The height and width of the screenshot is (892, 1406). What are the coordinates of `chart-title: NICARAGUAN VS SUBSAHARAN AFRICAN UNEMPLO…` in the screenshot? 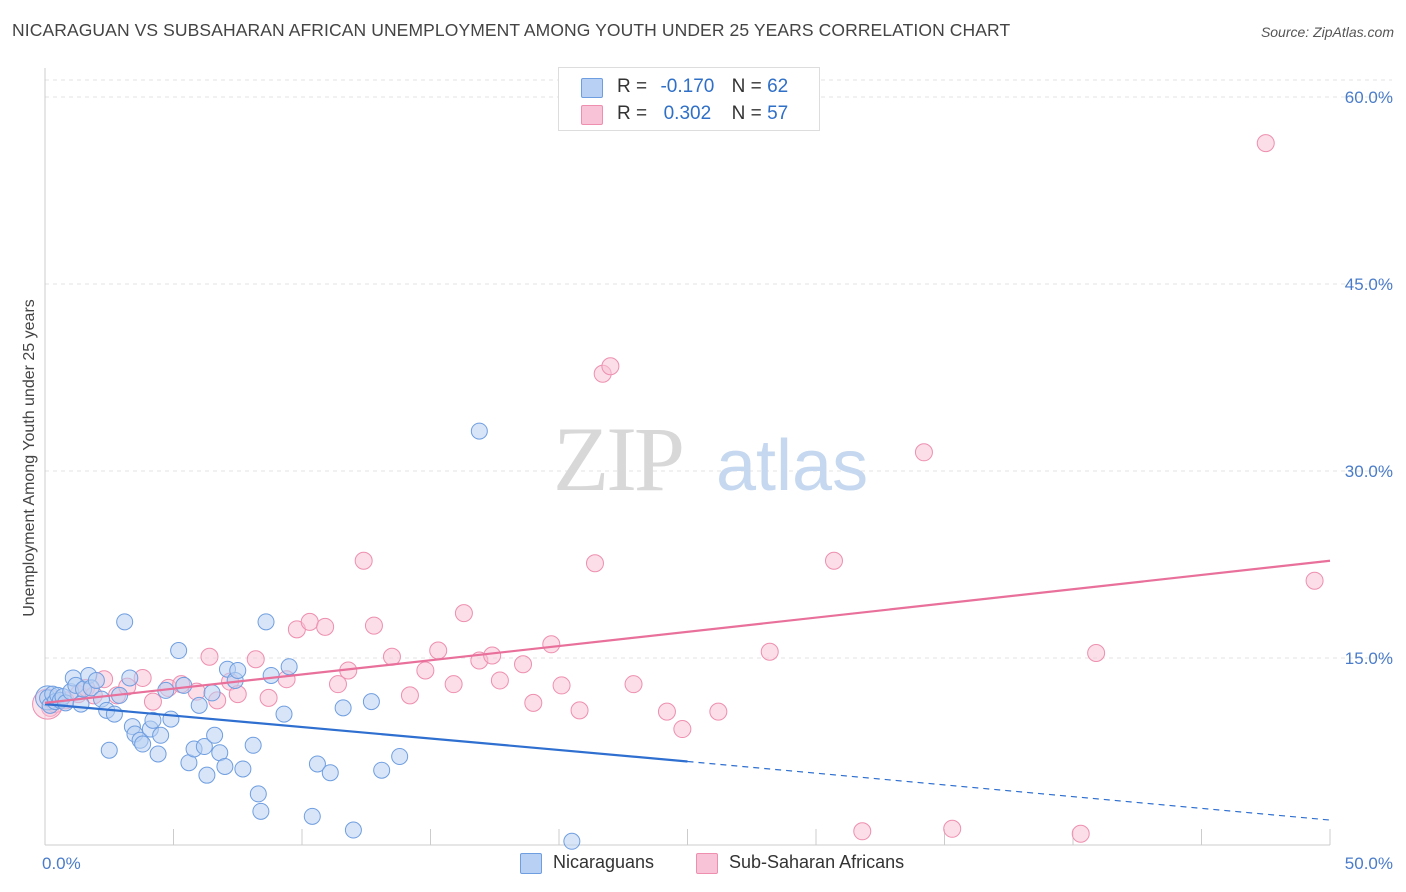 It's located at (511, 30).